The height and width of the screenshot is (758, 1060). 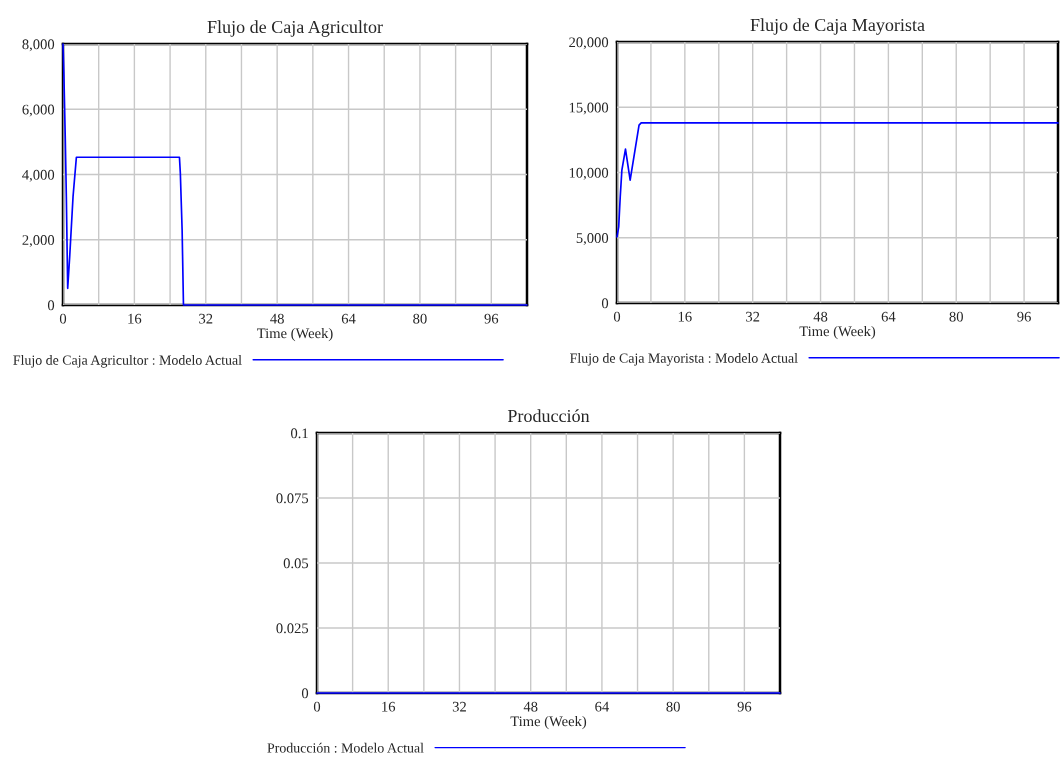 I want to click on y-tick-label: 4,000, so click(x=38, y=175).